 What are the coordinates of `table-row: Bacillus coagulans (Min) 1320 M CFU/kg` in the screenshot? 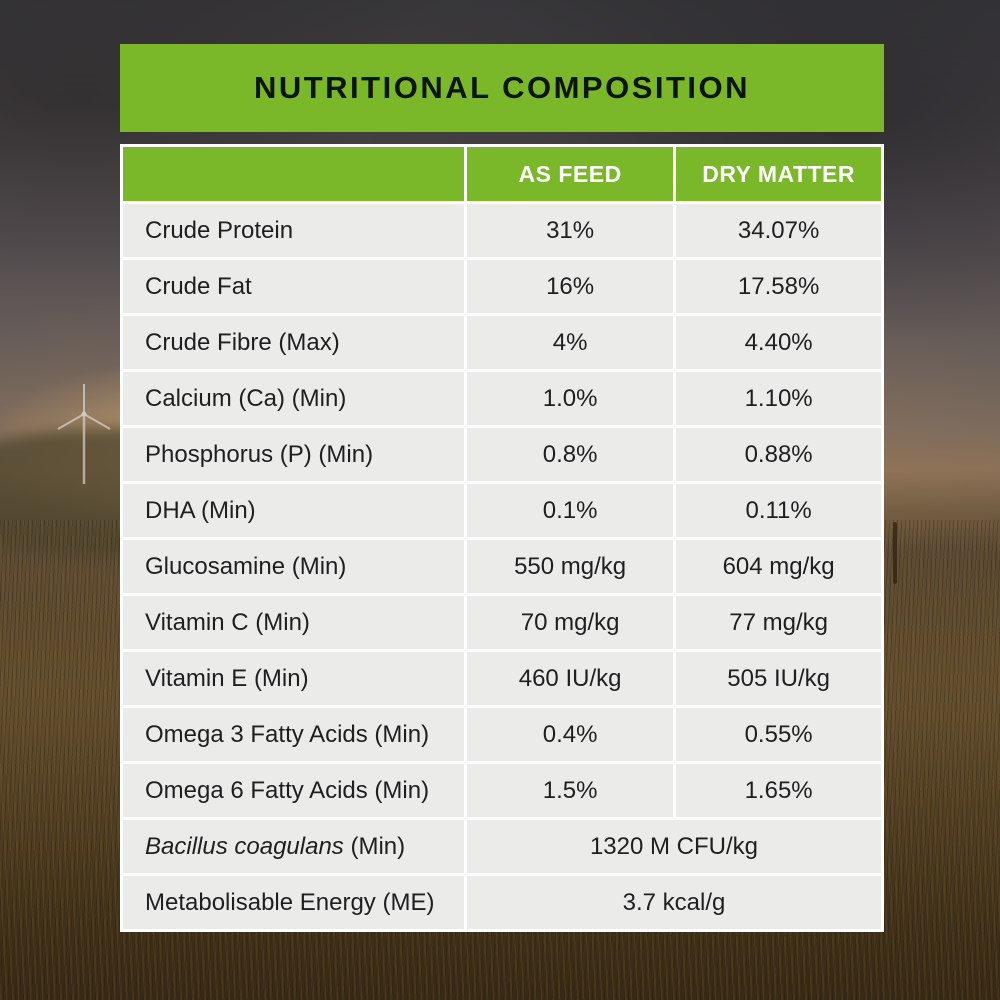 It's located at (502, 846).